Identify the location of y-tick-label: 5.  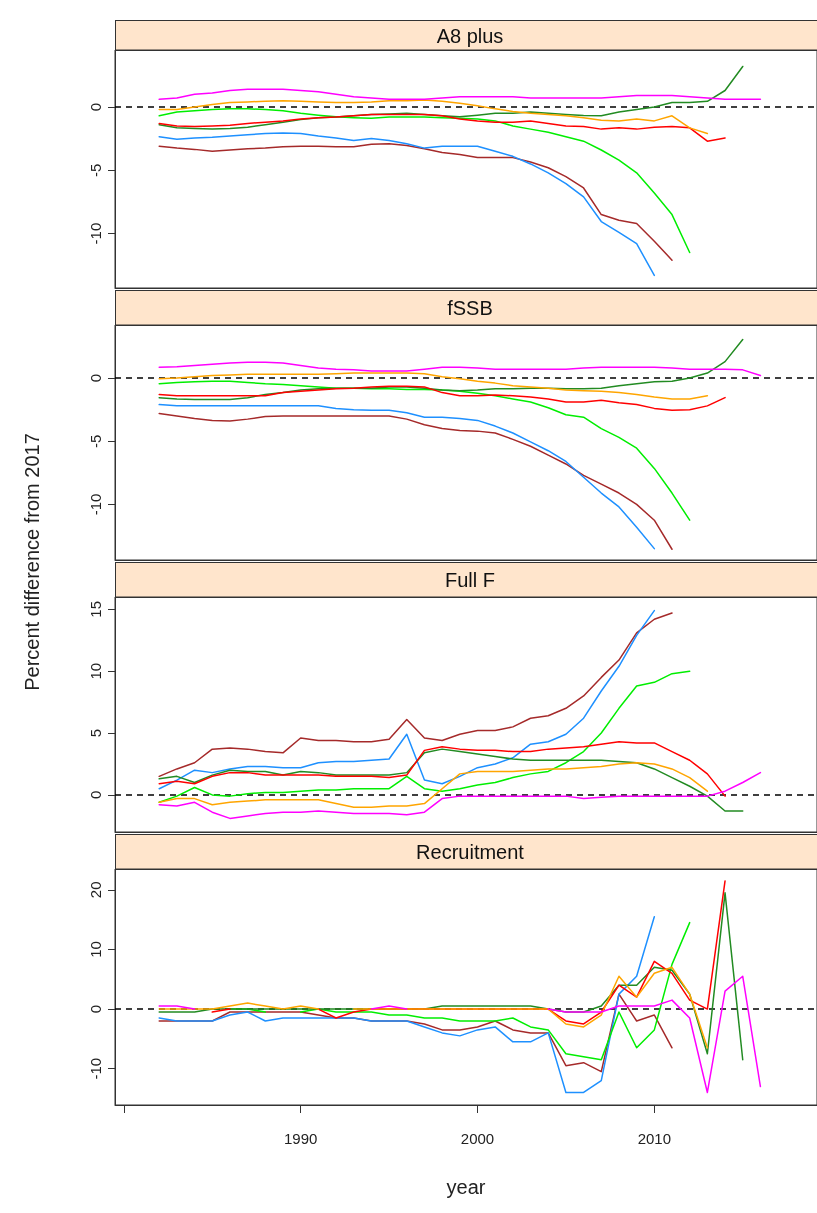
(95, 733).